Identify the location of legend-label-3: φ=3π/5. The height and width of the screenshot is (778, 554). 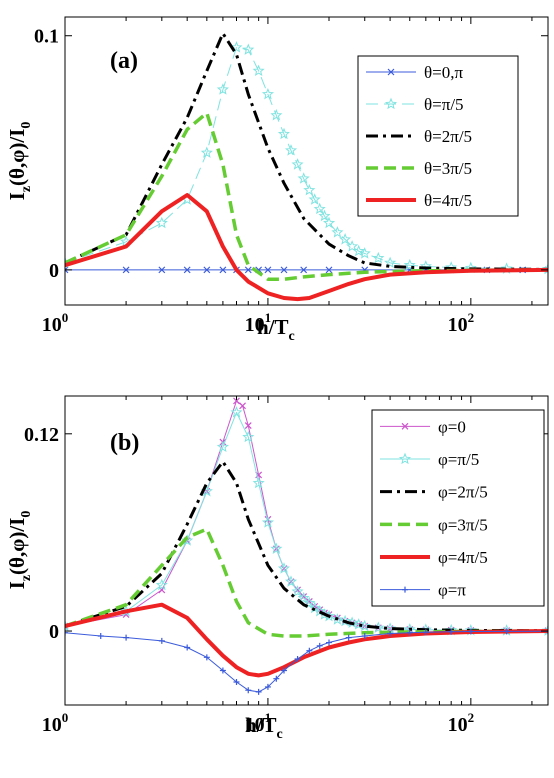
(463, 524).